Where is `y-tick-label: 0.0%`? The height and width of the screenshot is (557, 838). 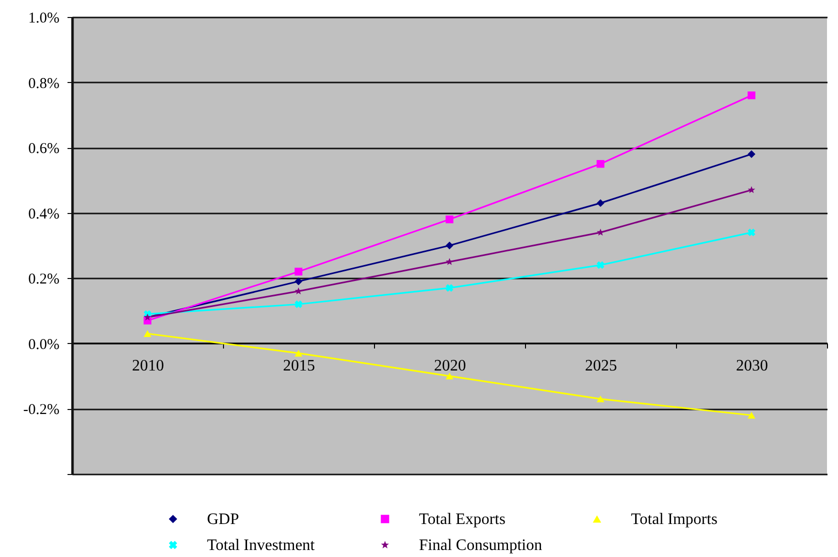
y-tick-label: 0.0% is located at coordinates (44, 344).